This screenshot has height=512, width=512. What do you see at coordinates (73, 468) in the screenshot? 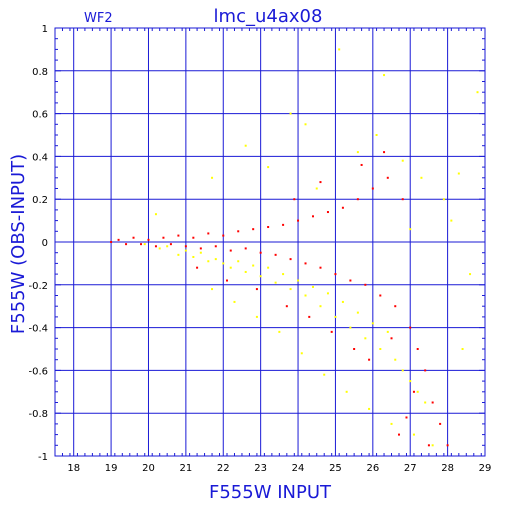
I see `x-tick-label: 18` at bounding box center [73, 468].